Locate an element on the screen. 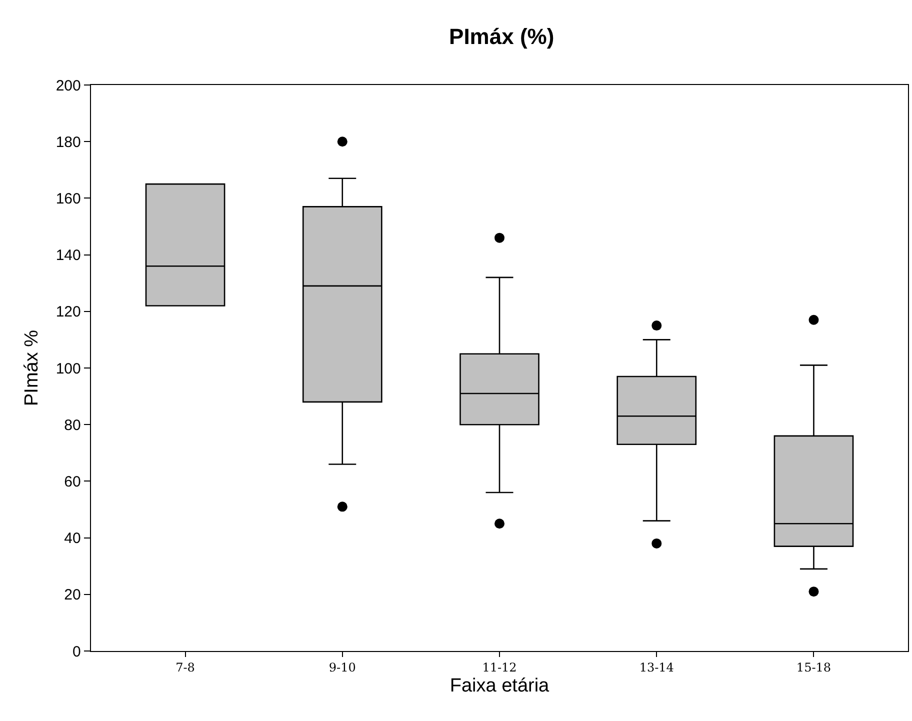 Image resolution: width=912 pixels, height=721 pixels. y-tick-label: 60 is located at coordinates (72, 481).